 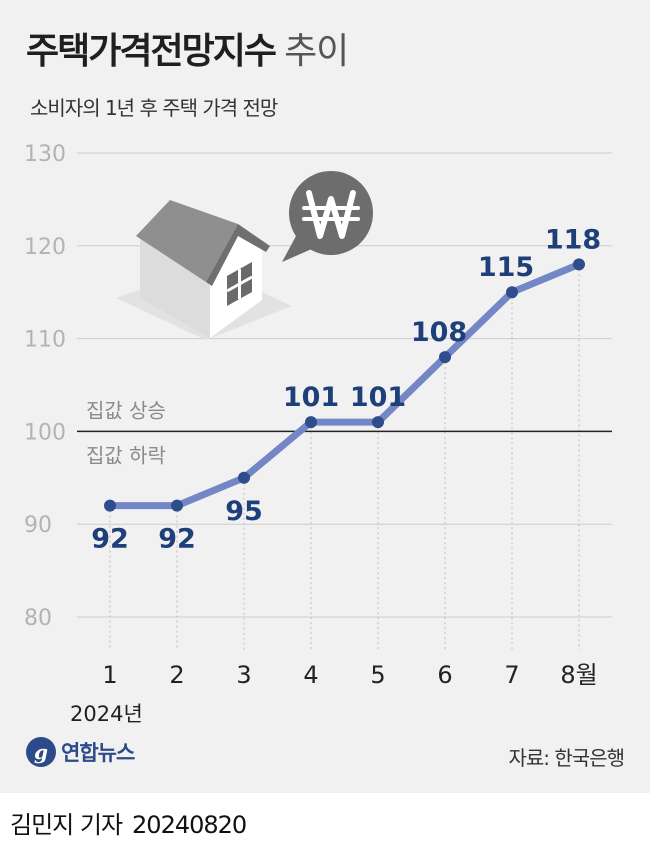 I want to click on title-row: 주택가격전망지수 추이, so click(x=187, y=48).